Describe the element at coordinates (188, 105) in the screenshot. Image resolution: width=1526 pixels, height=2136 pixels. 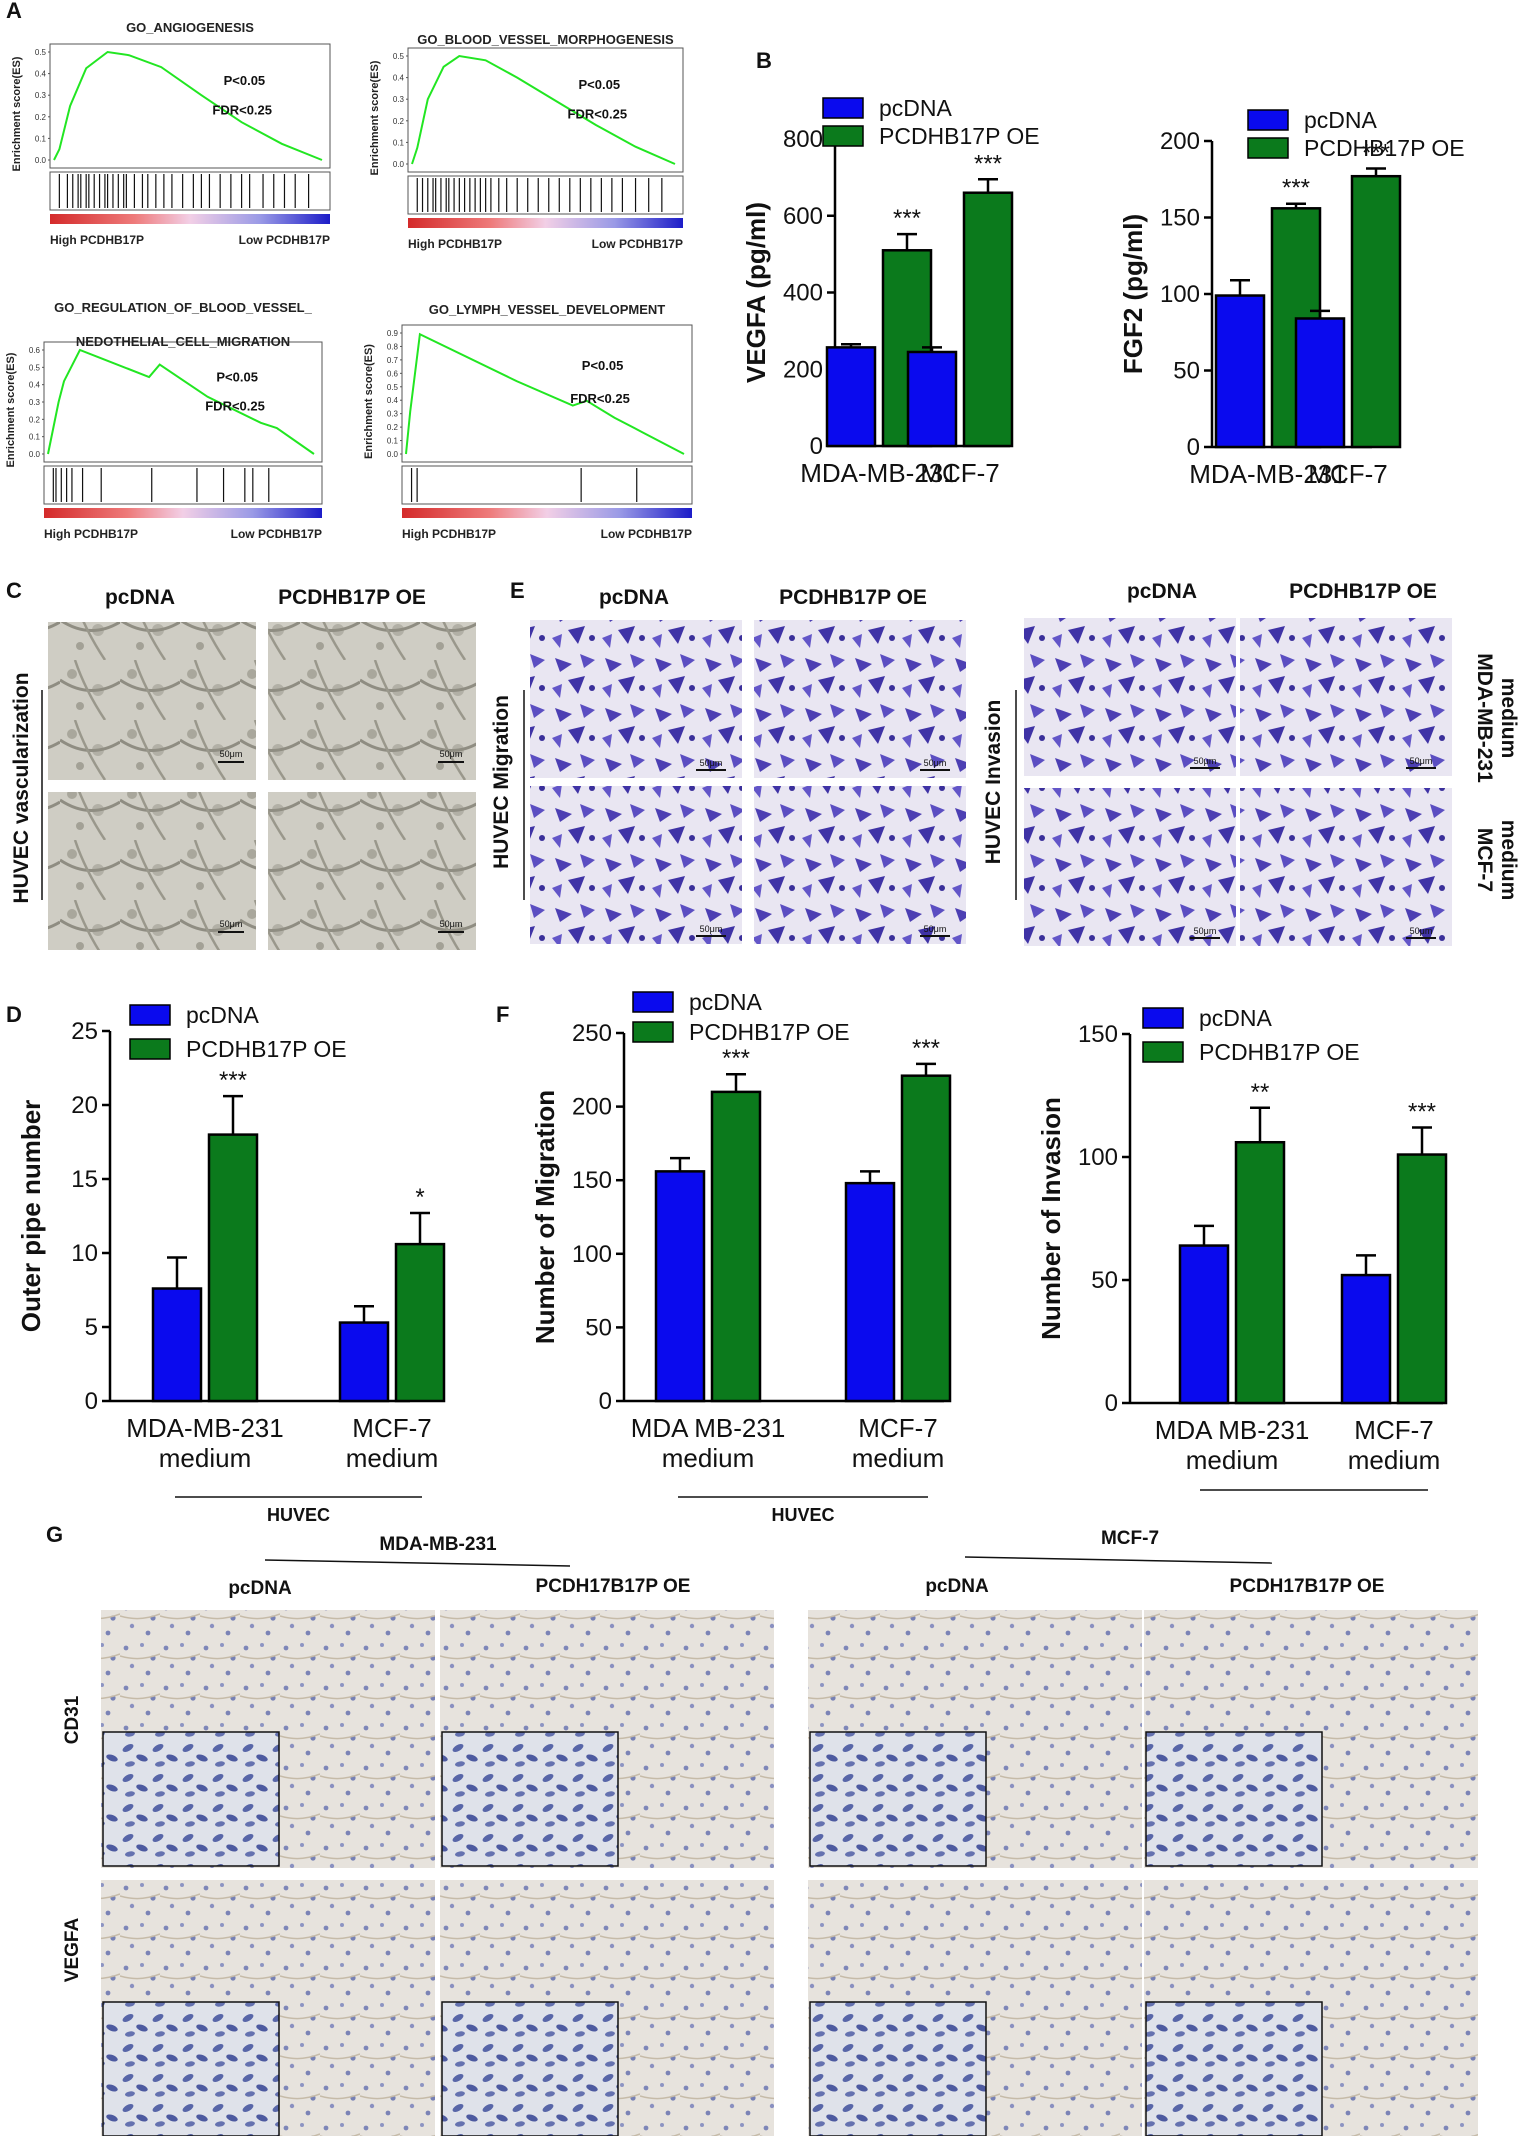
I see `gsea-1-es-curve` at that location.